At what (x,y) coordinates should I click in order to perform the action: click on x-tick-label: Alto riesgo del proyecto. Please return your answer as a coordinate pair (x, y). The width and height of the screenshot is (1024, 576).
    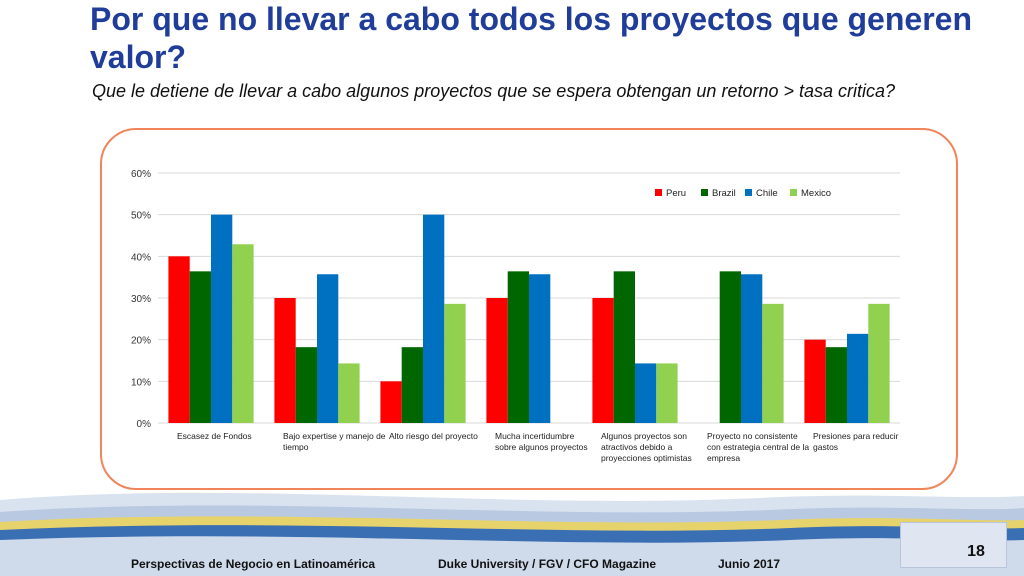
    Looking at the image, I should click on (433, 436).